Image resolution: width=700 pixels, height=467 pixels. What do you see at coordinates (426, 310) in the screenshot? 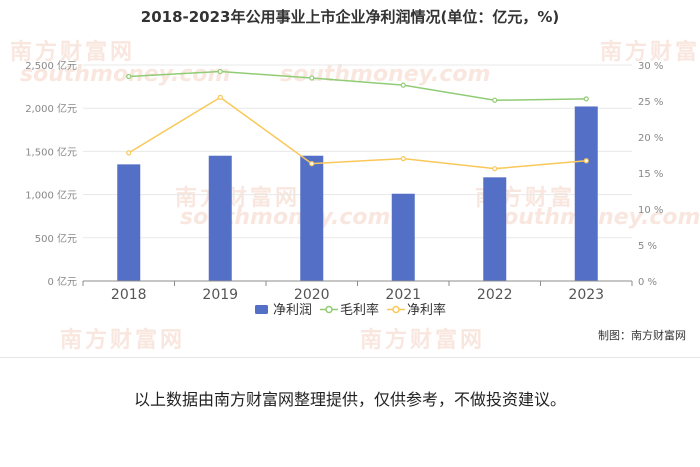
I see `legend-label: 净利率` at bounding box center [426, 310].